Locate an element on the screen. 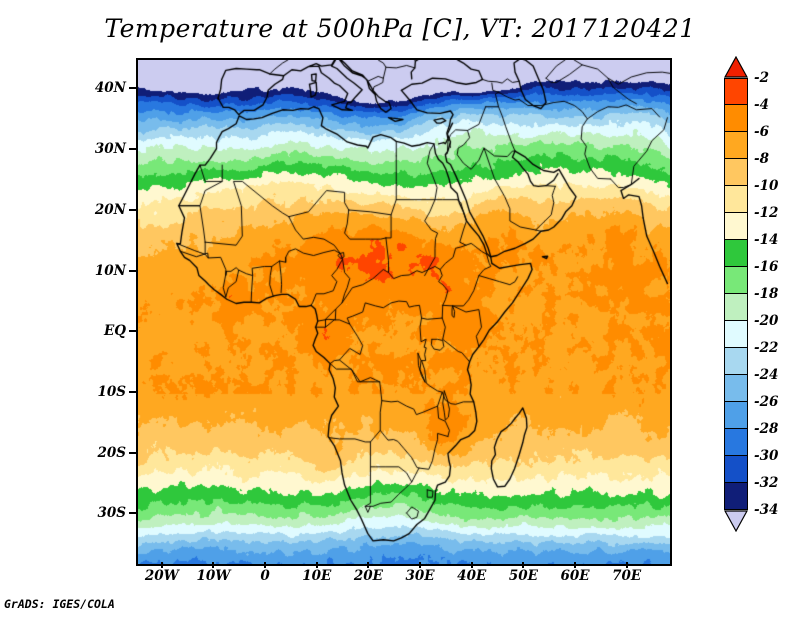 Image resolution: width=800 pixels, height=618 pixels. colorbar-label--4: -4 is located at coordinates (761, 105).